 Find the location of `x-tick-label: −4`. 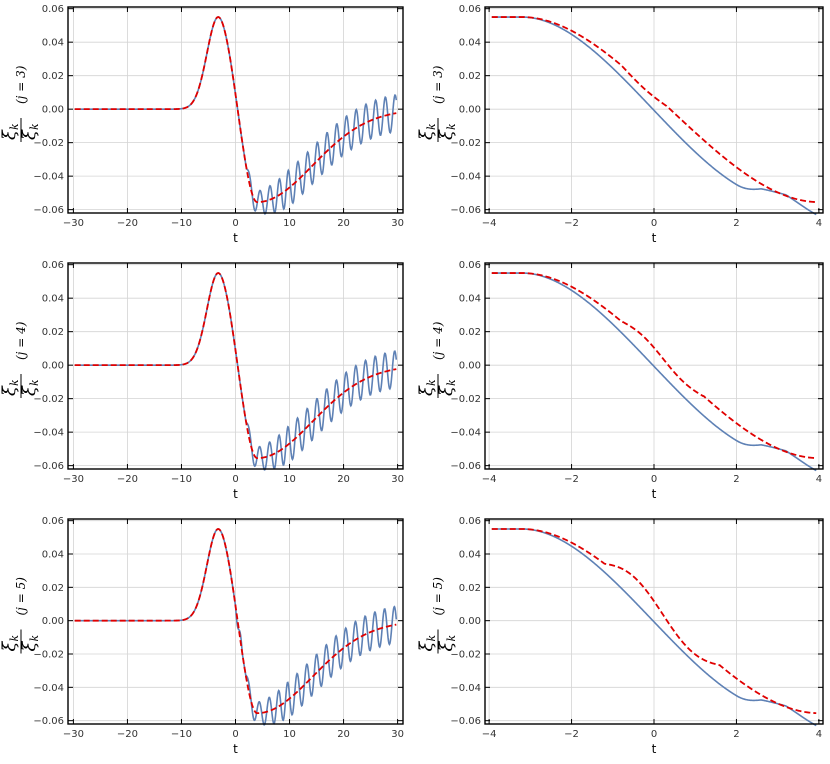

x-tick-label: −4 is located at coordinates (489, 223).